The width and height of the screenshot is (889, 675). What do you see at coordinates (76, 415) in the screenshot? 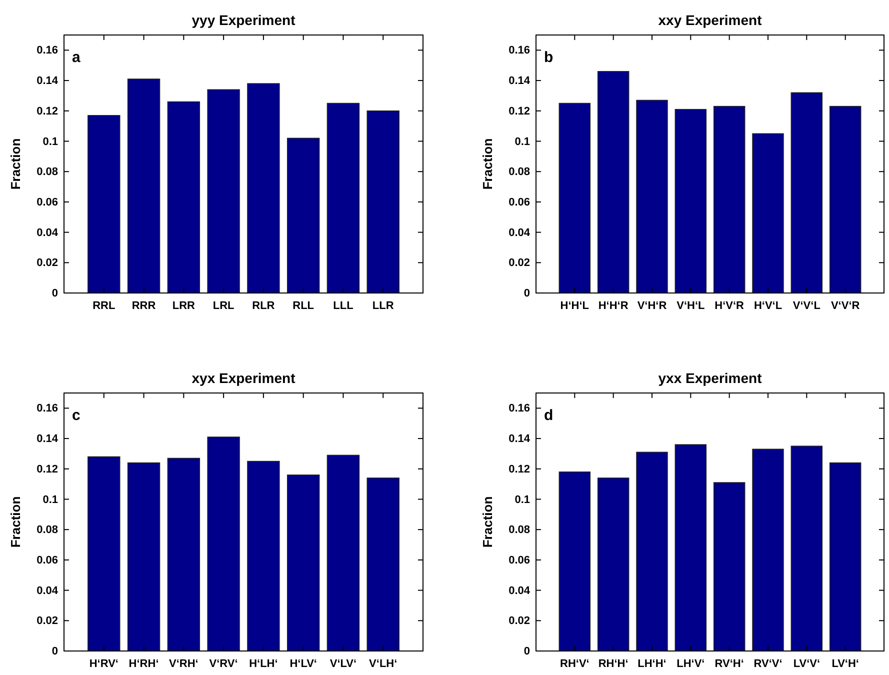
I see `annotation: c` at bounding box center [76, 415].